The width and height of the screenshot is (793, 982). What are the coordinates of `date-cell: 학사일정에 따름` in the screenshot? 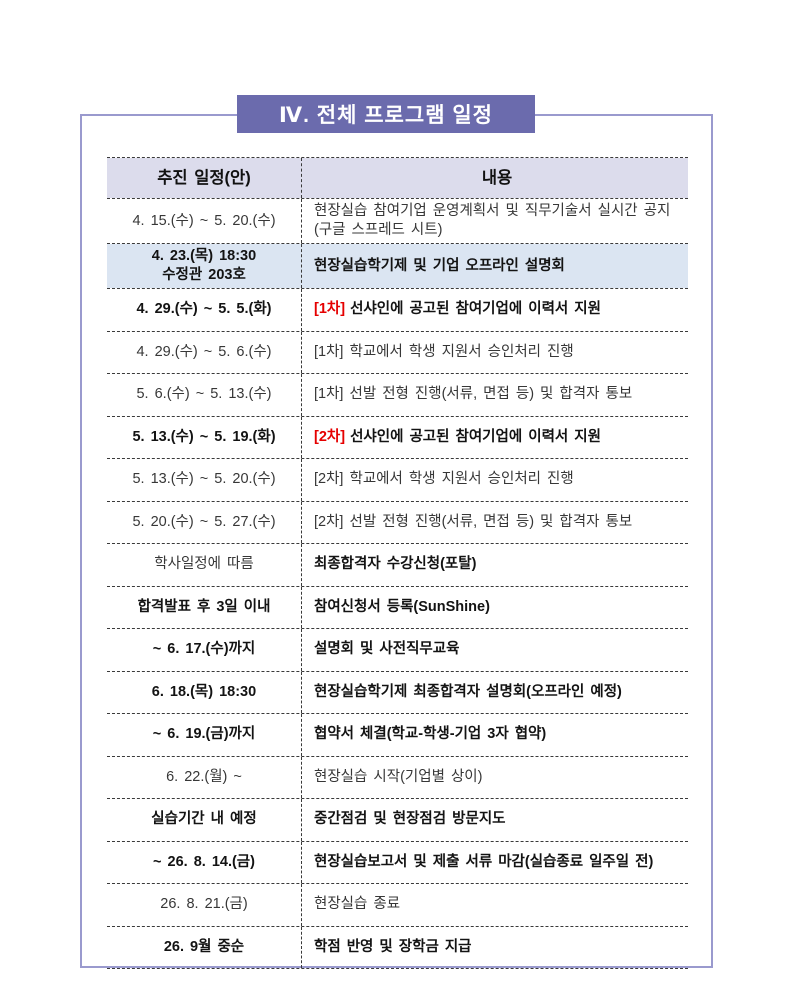 It's located at (204, 565).